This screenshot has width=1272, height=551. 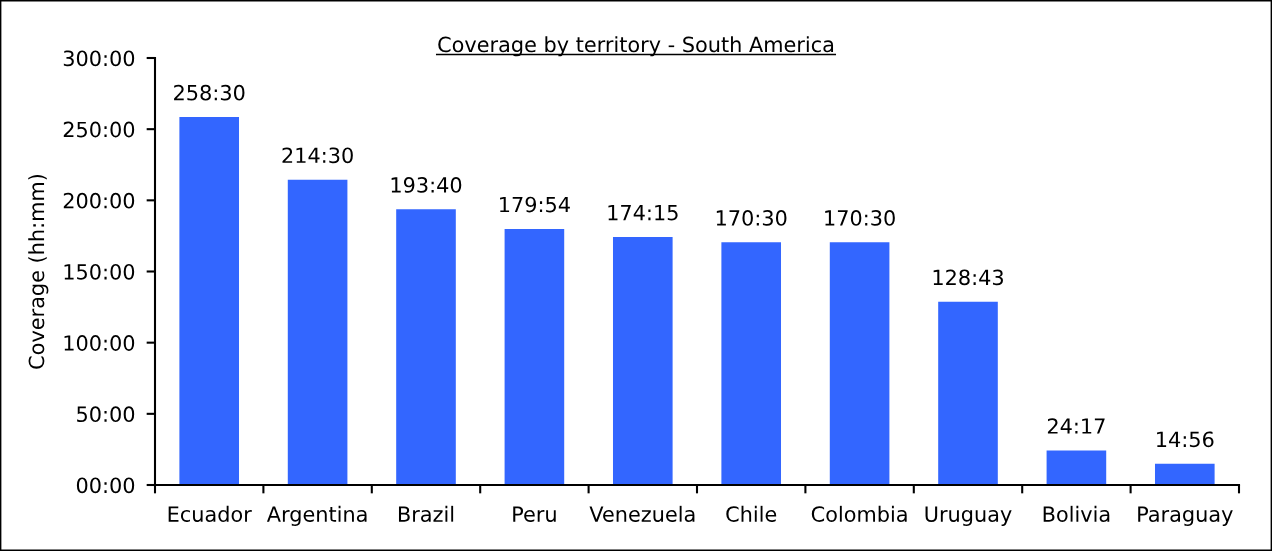 I want to click on y-tick-label: 50:00, so click(x=106, y=414).